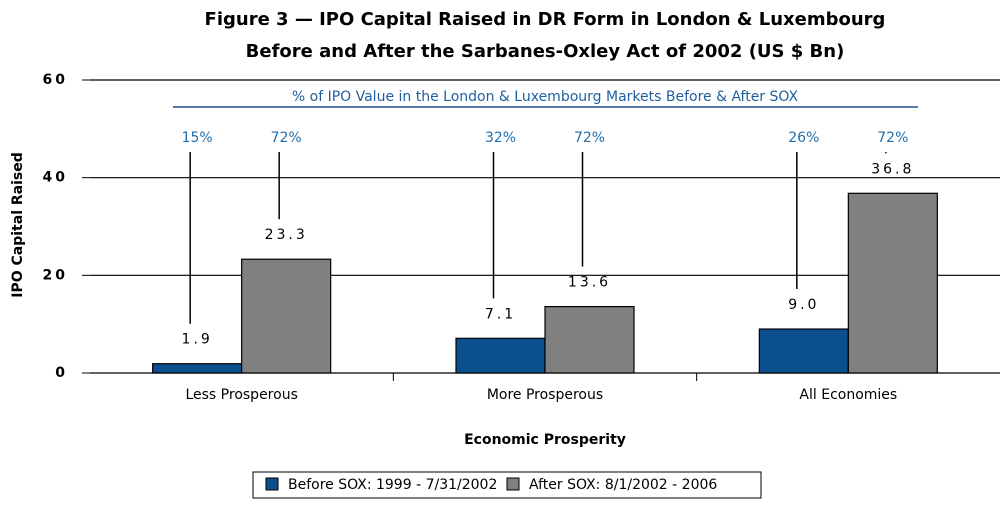 The image size is (1003, 525). What do you see at coordinates (61, 373) in the screenshot?
I see `y-tick-label: 0` at bounding box center [61, 373].